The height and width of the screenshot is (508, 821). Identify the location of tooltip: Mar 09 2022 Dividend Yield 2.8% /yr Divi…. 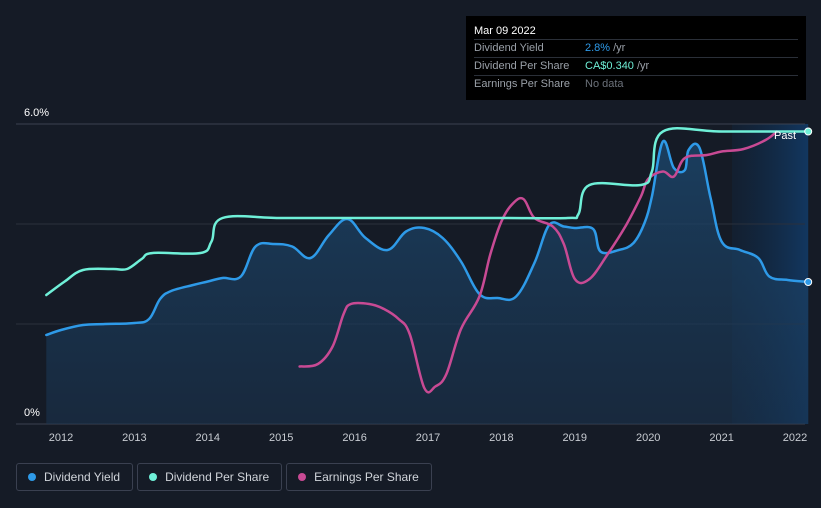
(636, 58).